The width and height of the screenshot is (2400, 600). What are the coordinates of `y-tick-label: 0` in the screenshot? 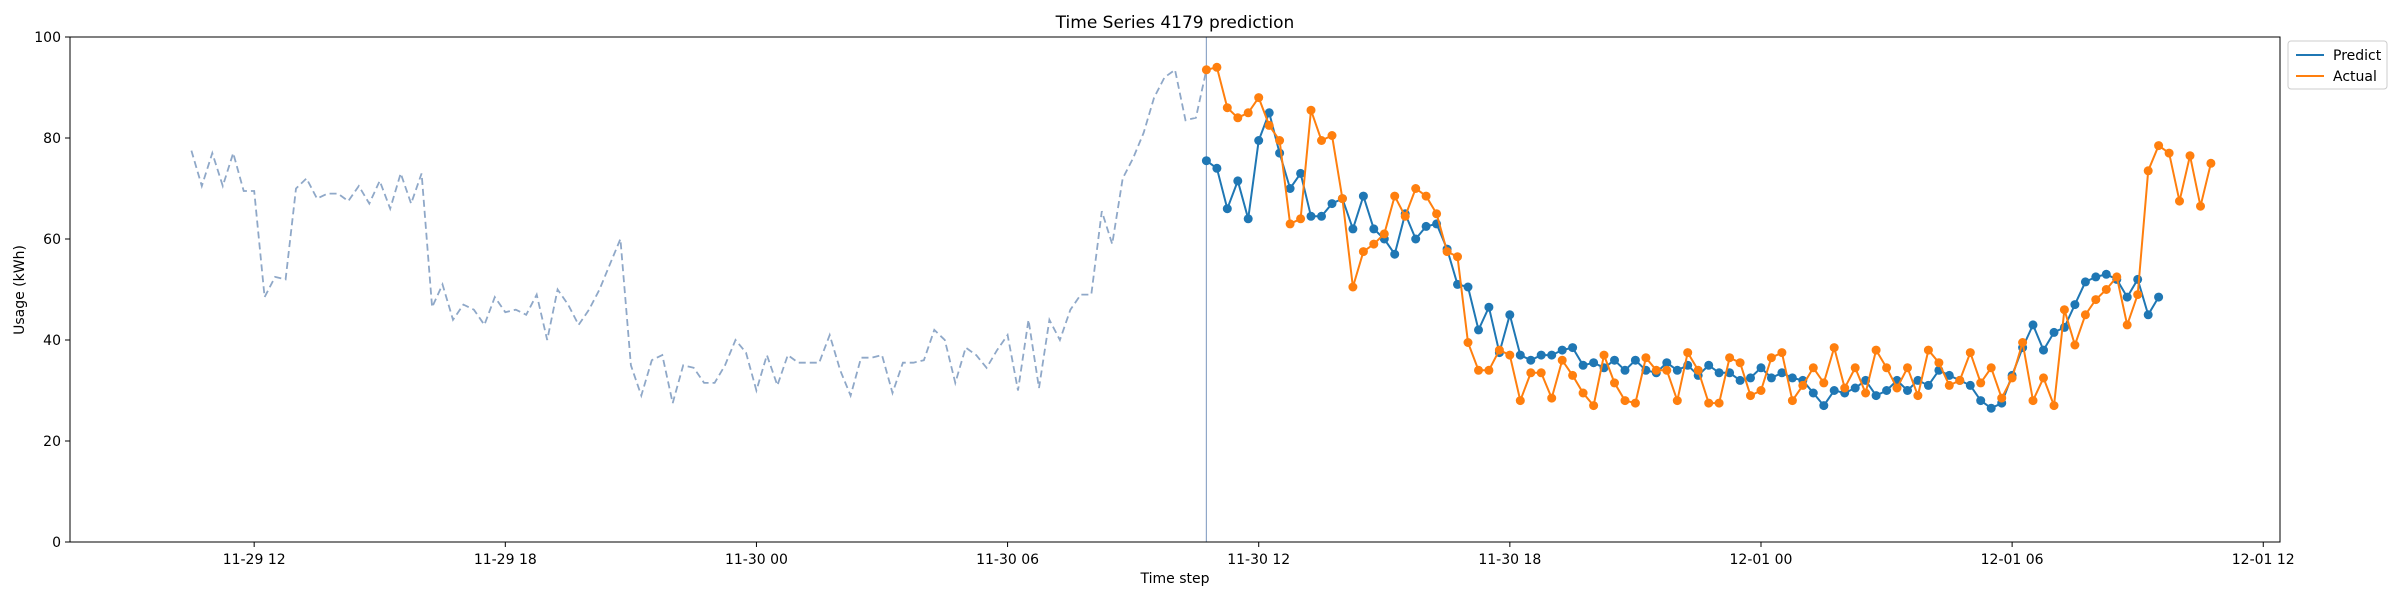 It's located at (56, 543).